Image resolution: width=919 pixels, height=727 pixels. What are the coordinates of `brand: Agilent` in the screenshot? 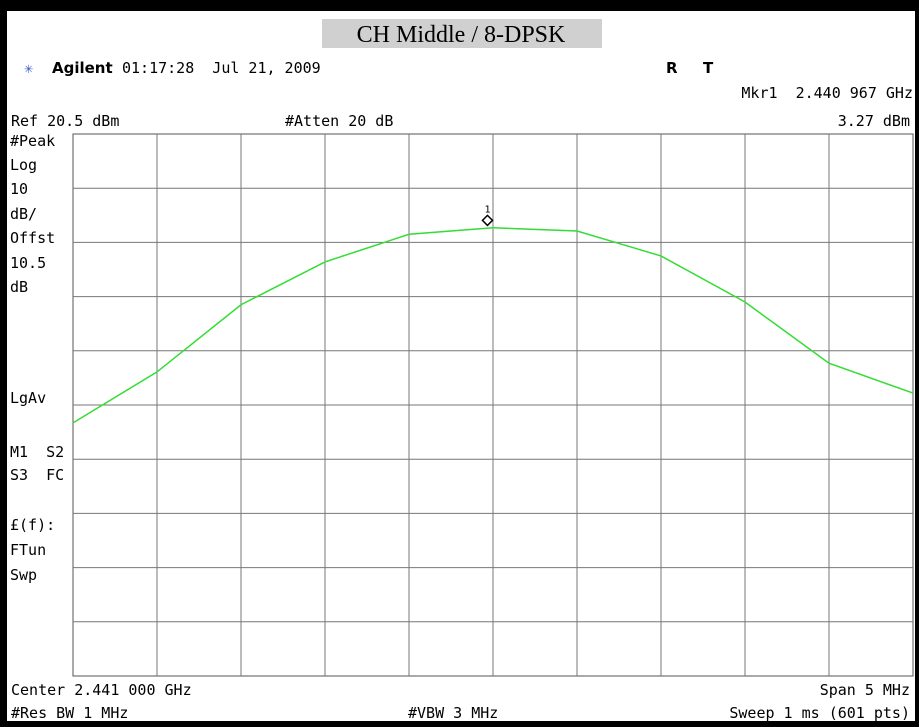 It's located at (82, 68).